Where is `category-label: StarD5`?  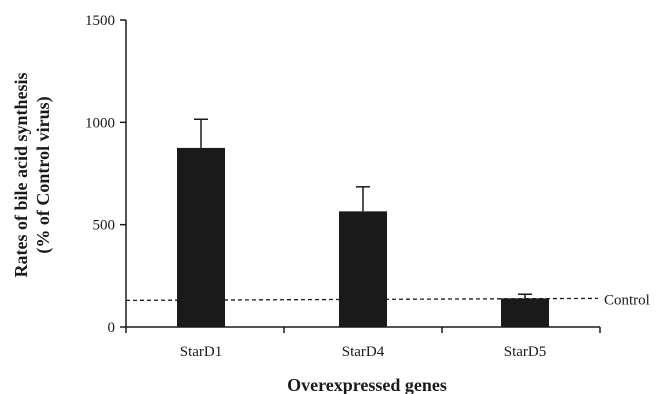 category-label: StarD5 is located at coordinates (525, 352).